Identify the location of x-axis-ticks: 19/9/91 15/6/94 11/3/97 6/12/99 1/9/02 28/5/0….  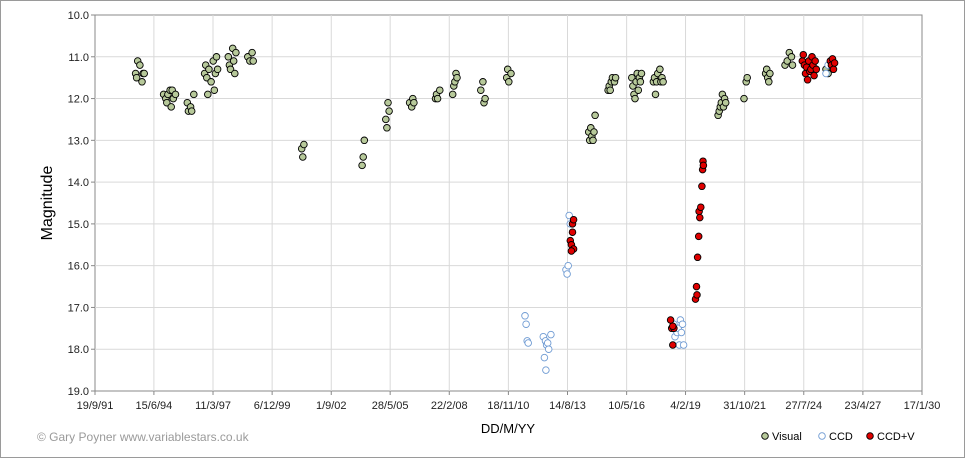
(509, 401).